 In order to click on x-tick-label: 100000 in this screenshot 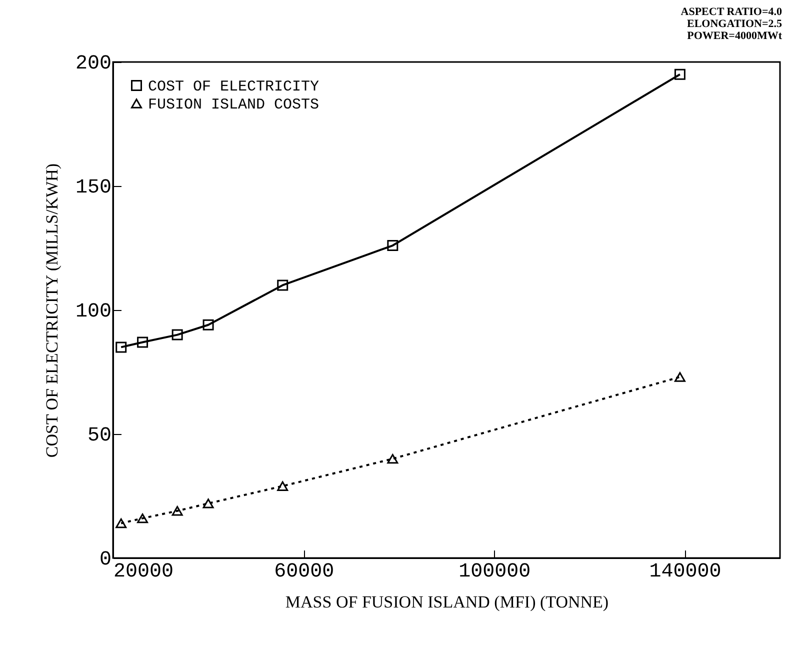, I will do `click(494, 572)`.